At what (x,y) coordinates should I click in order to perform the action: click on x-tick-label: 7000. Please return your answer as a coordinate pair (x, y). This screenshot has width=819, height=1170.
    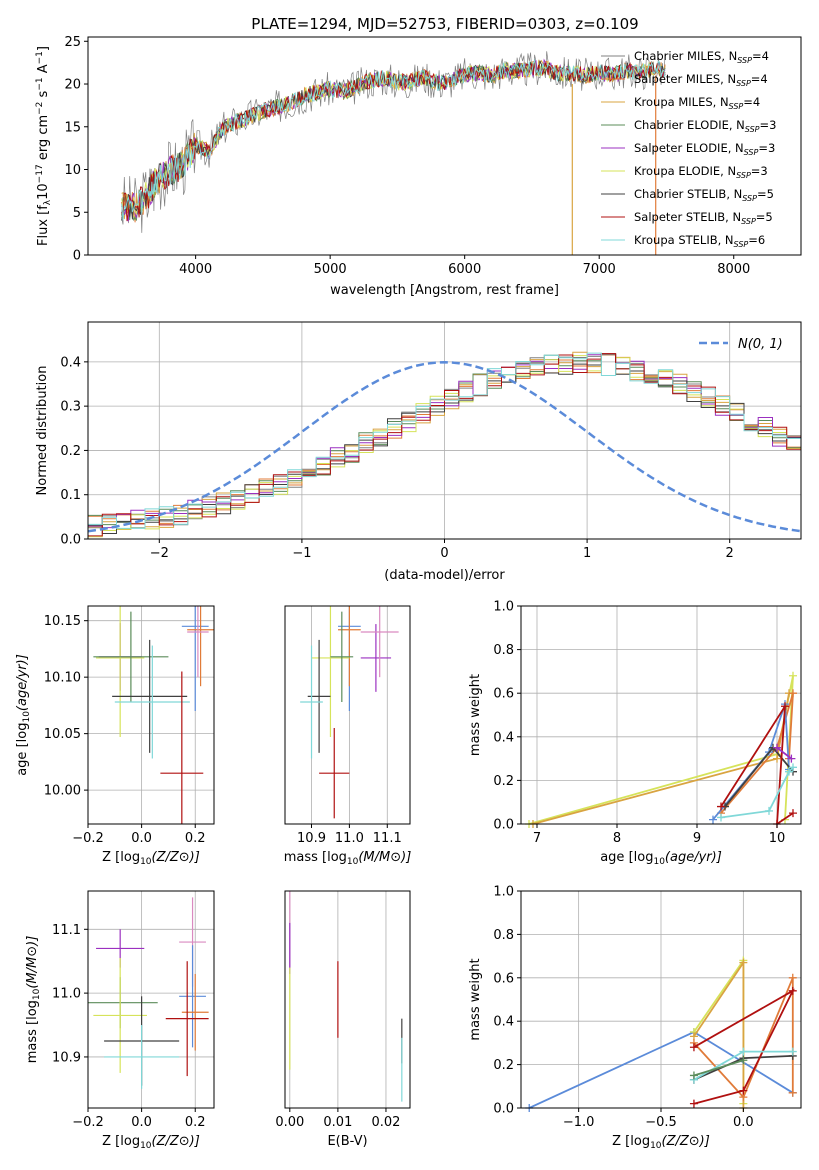
    Looking at the image, I should click on (599, 269).